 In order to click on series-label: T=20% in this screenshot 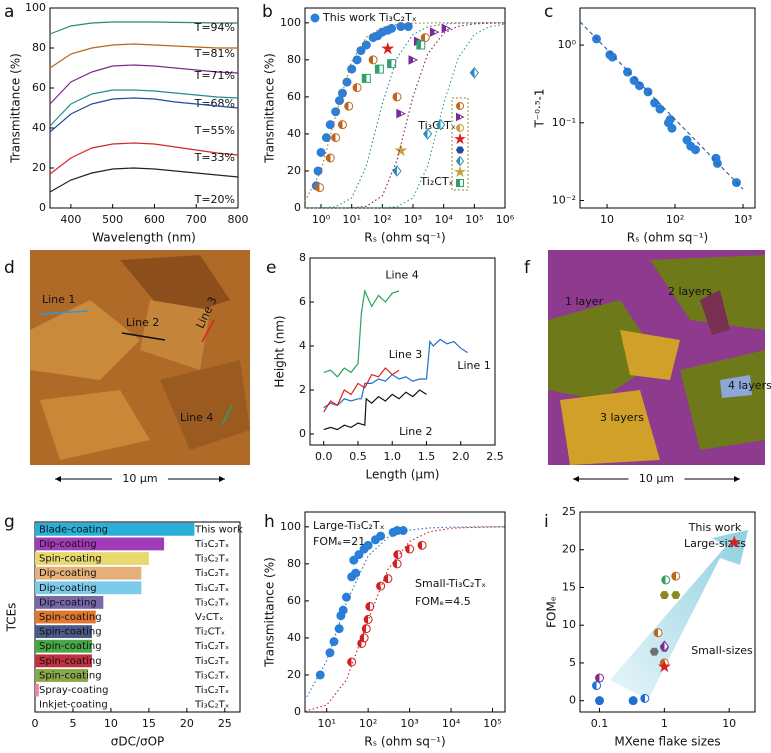, I will do `click(214, 199)`.